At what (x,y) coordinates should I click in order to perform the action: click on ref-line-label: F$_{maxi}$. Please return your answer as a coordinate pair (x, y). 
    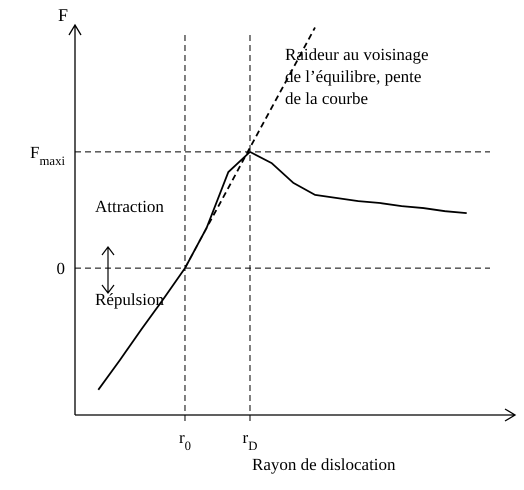
    Looking at the image, I should click on (48, 155).